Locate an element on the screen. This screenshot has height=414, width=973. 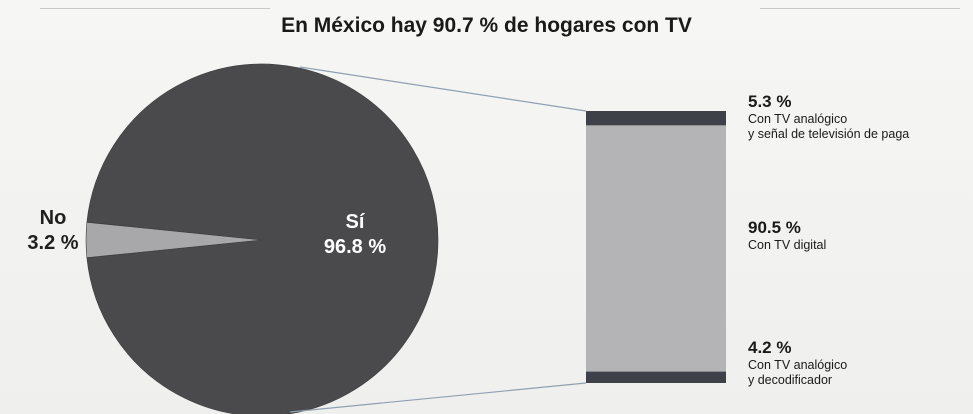
connector-line-top is located at coordinates (443, 89).